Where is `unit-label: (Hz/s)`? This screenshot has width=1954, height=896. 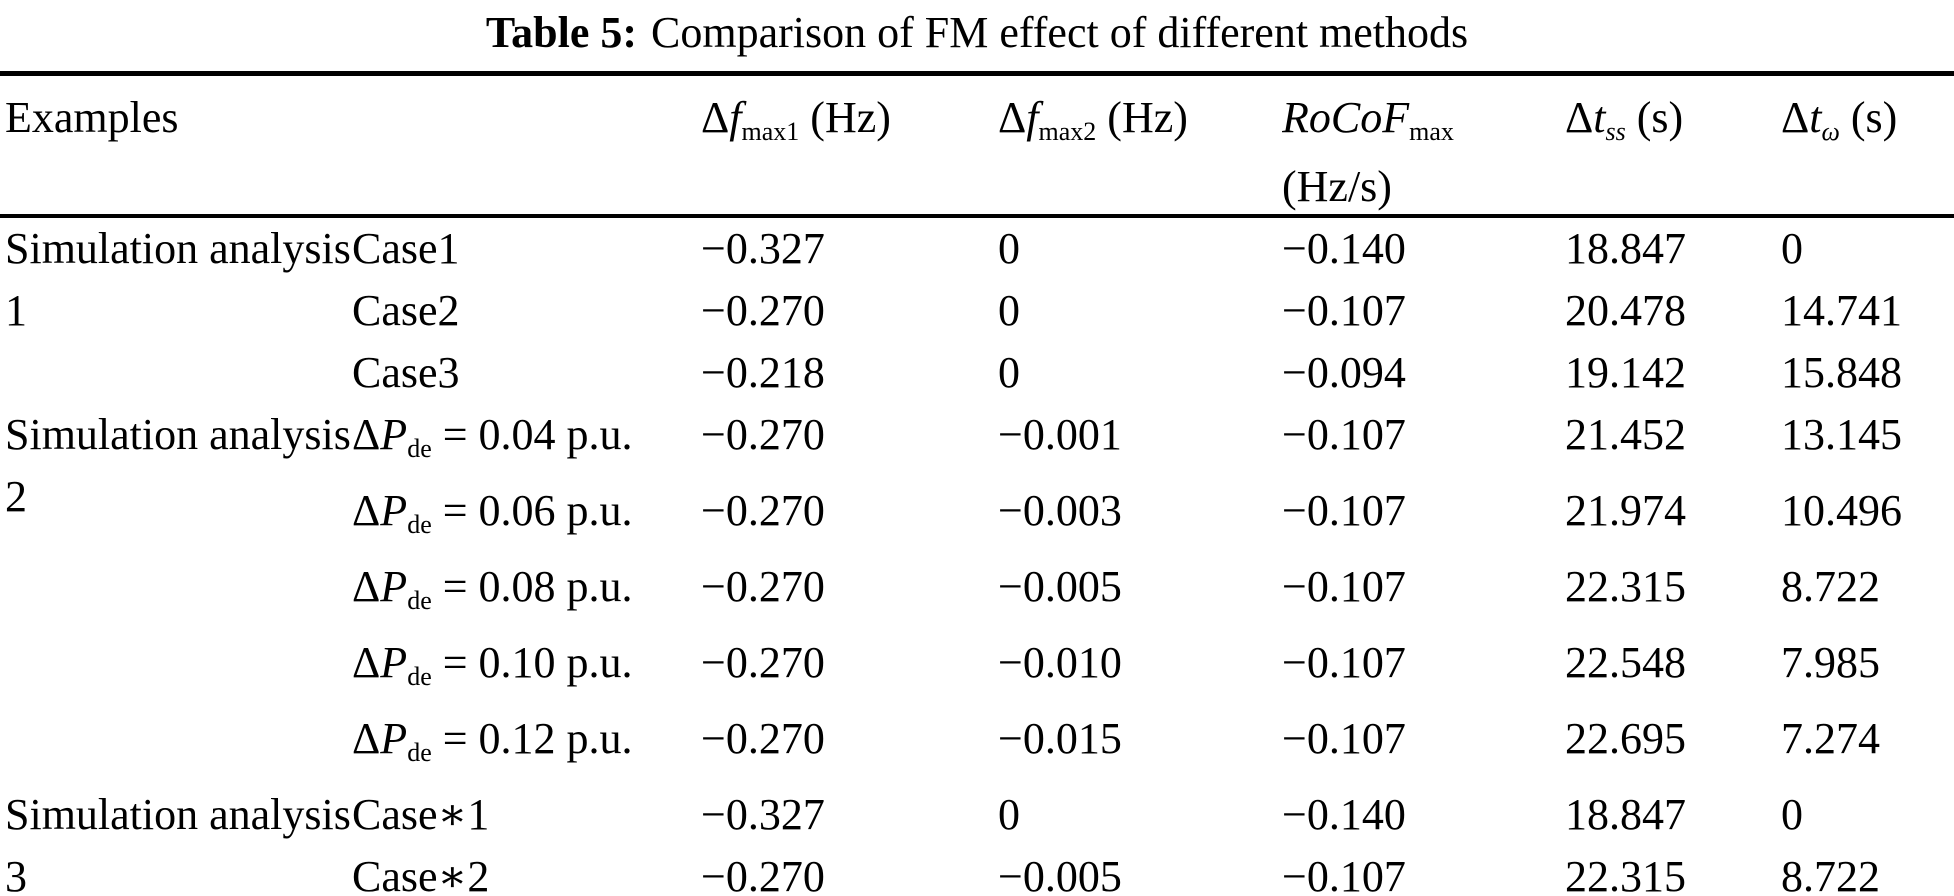
unit-label: (Hz/s) is located at coordinates (1337, 186).